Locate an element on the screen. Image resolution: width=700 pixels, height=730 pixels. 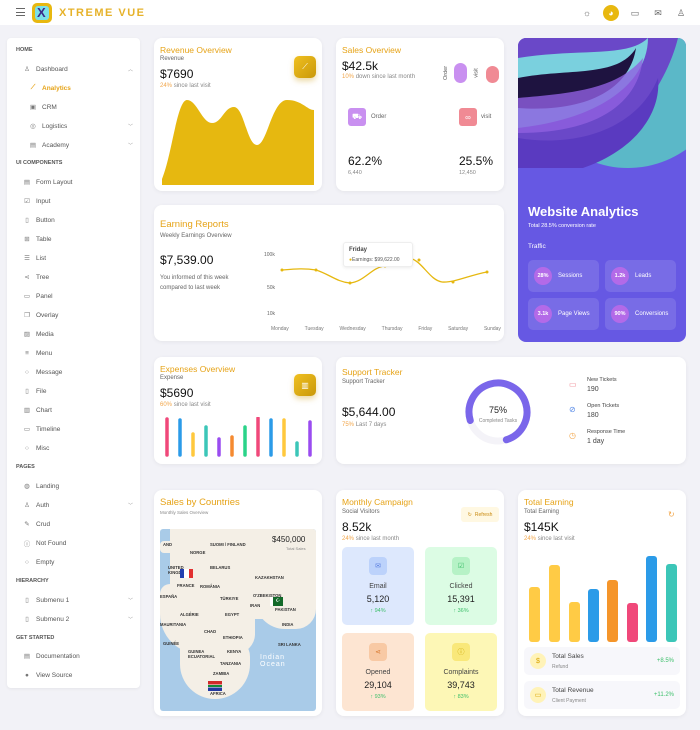
chart-bar-icon-button: ▥ is located at coordinates (305, 385).